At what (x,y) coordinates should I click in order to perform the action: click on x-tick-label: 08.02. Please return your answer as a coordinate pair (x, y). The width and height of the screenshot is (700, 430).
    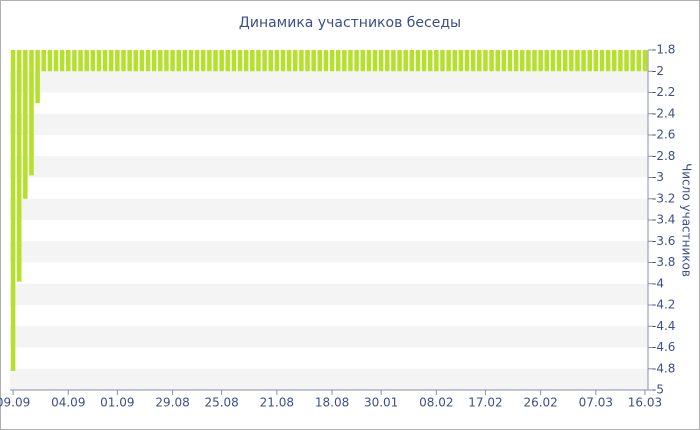
    Looking at the image, I should click on (436, 403).